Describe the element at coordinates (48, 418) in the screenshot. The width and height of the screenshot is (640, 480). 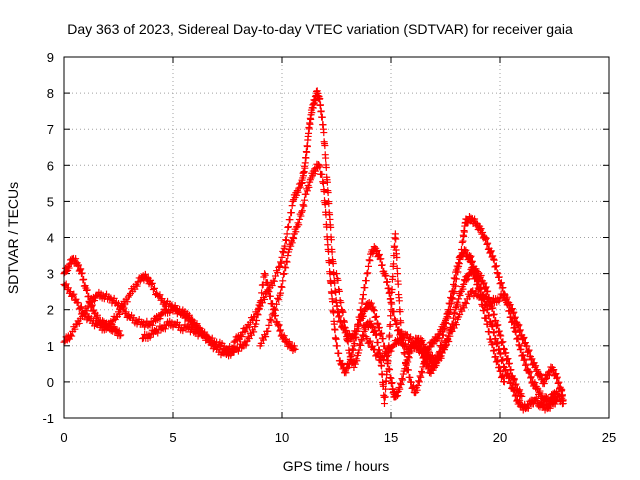
I see `y-tick-label: -1` at that location.